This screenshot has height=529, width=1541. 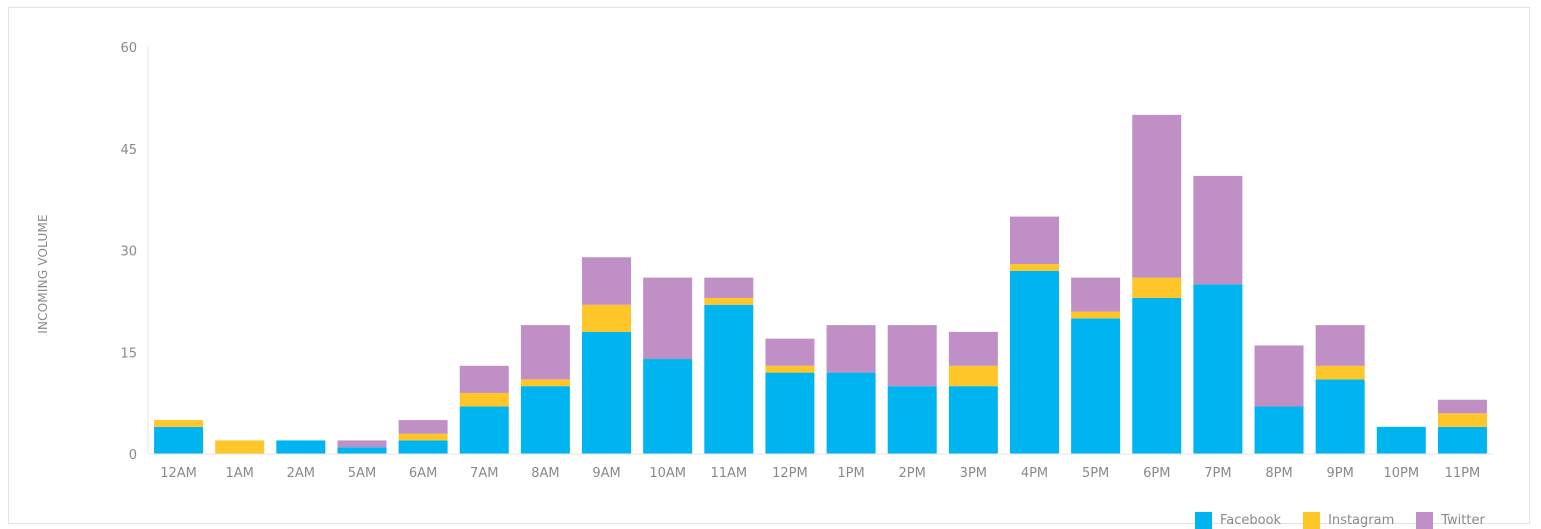 I want to click on bar-twitter-10am, so click(x=668, y=318).